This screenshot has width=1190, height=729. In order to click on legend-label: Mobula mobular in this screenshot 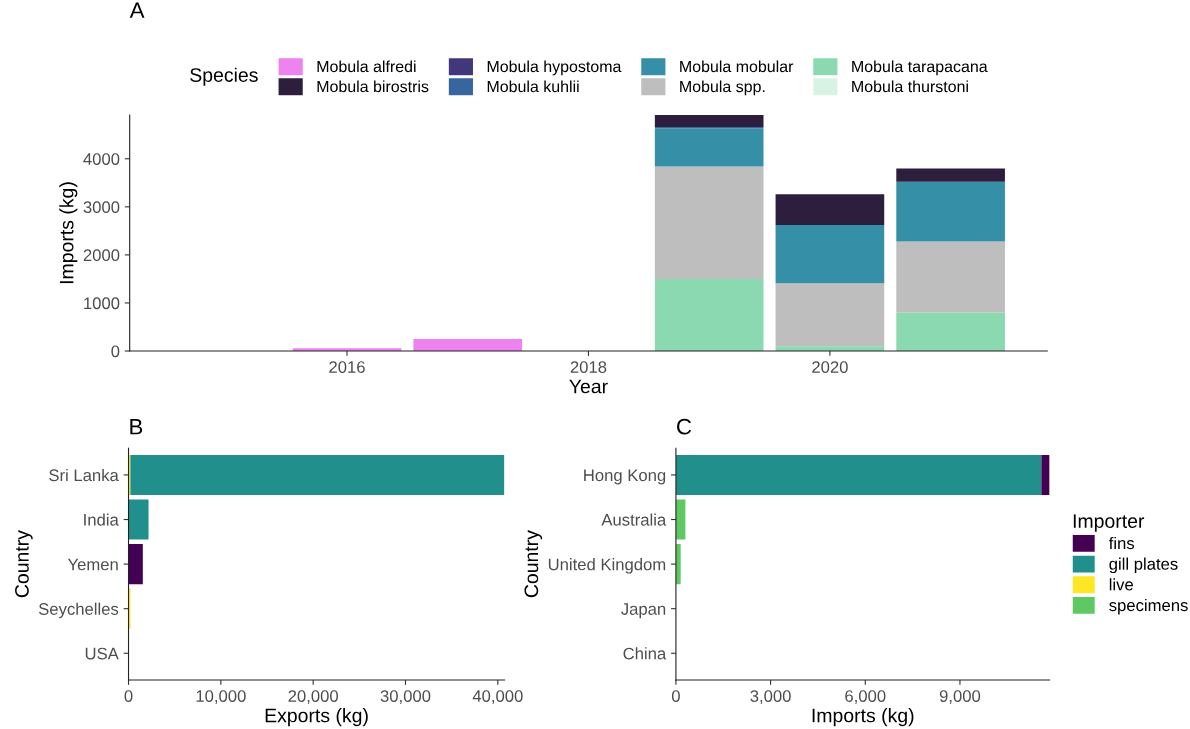, I will do `click(737, 66)`.